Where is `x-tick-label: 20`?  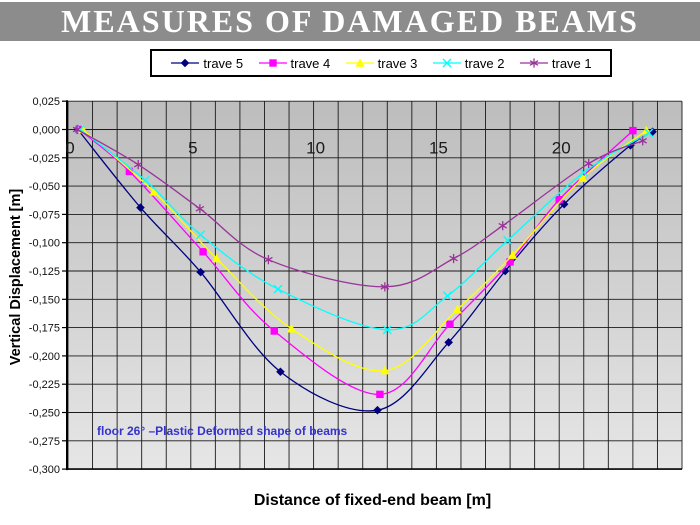
x-tick-label: 20 is located at coordinates (561, 148).